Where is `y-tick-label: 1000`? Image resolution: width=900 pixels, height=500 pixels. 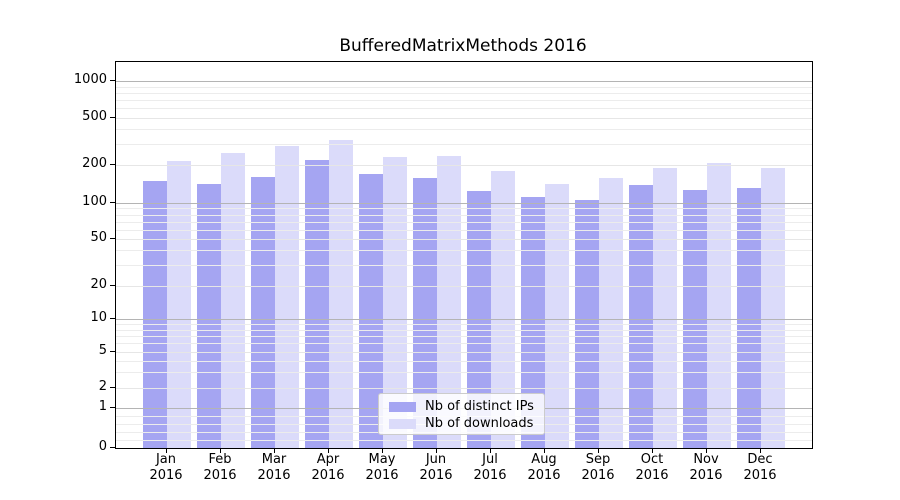 y-tick-label: 1000 is located at coordinates (90, 79).